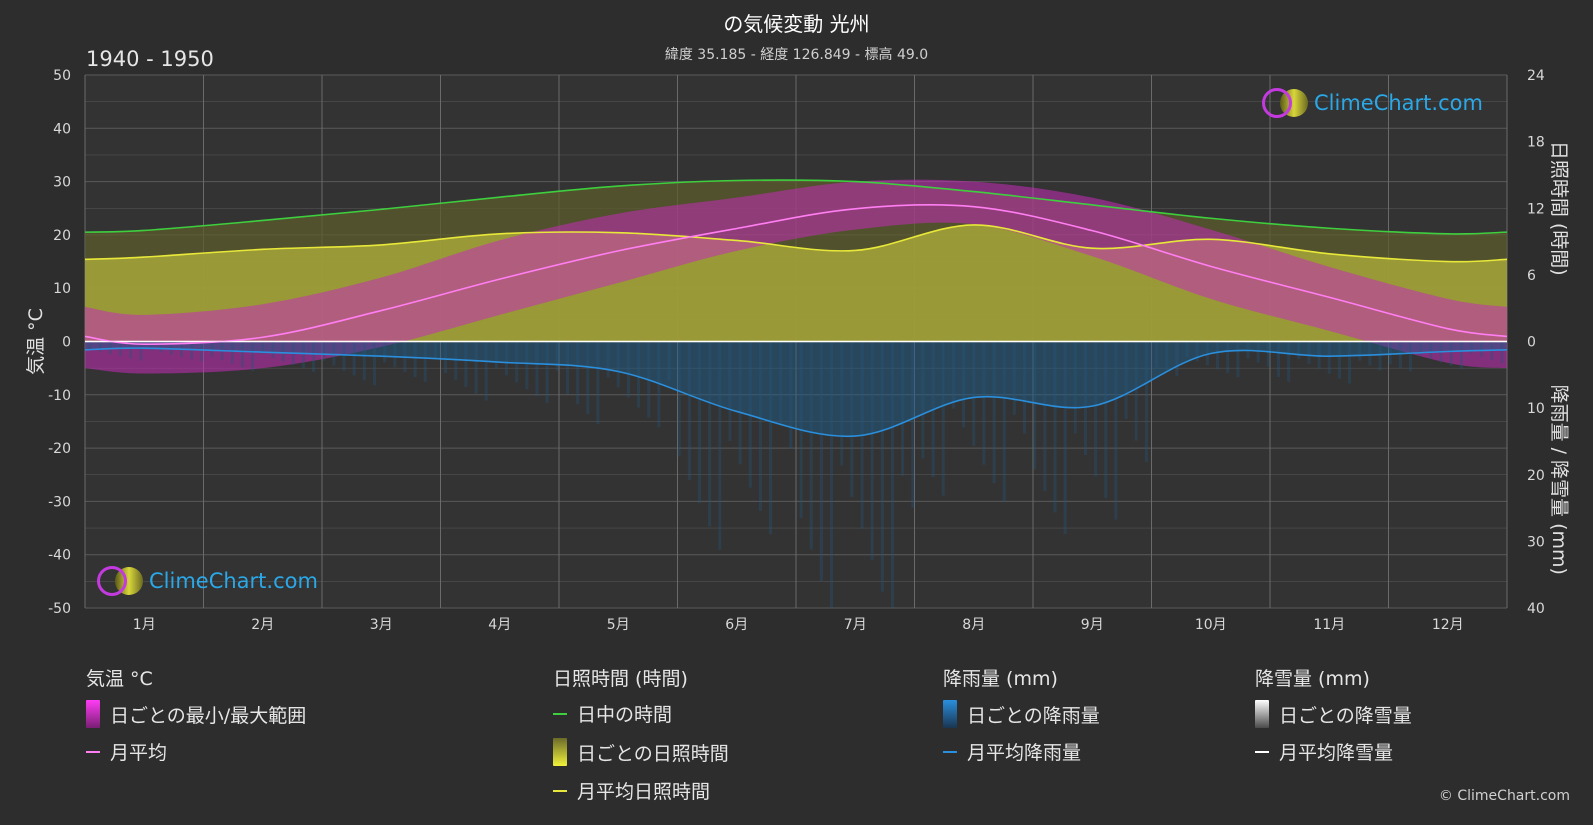 This screenshot has width=1593, height=825. Describe the element at coordinates (1504, 796) in the screenshot. I see `copyright: © ClimeChart.com` at that location.